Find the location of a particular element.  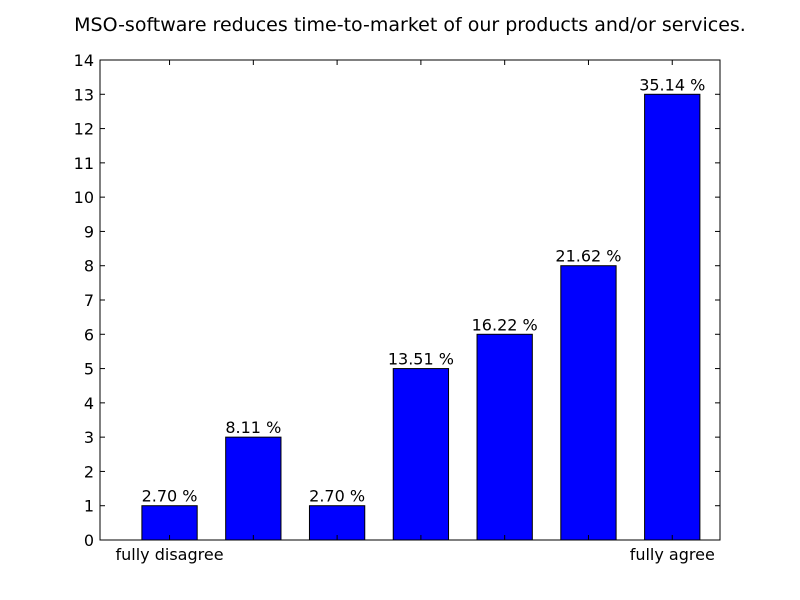

y-tick-label: 12 is located at coordinates (84, 129).